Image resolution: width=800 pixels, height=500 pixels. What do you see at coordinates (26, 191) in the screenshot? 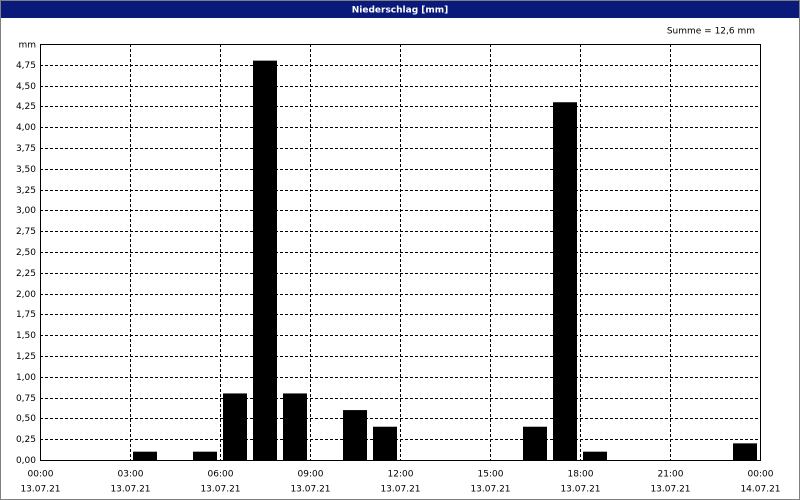
I see `y-tick-label: 3,25` at bounding box center [26, 191].